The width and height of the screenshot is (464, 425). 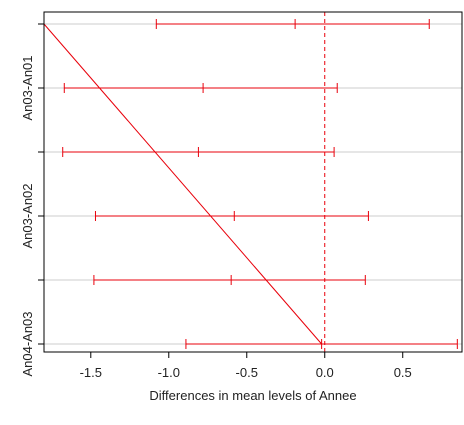 I want to click on y-tick-label: An03-An01, so click(x=27, y=87).